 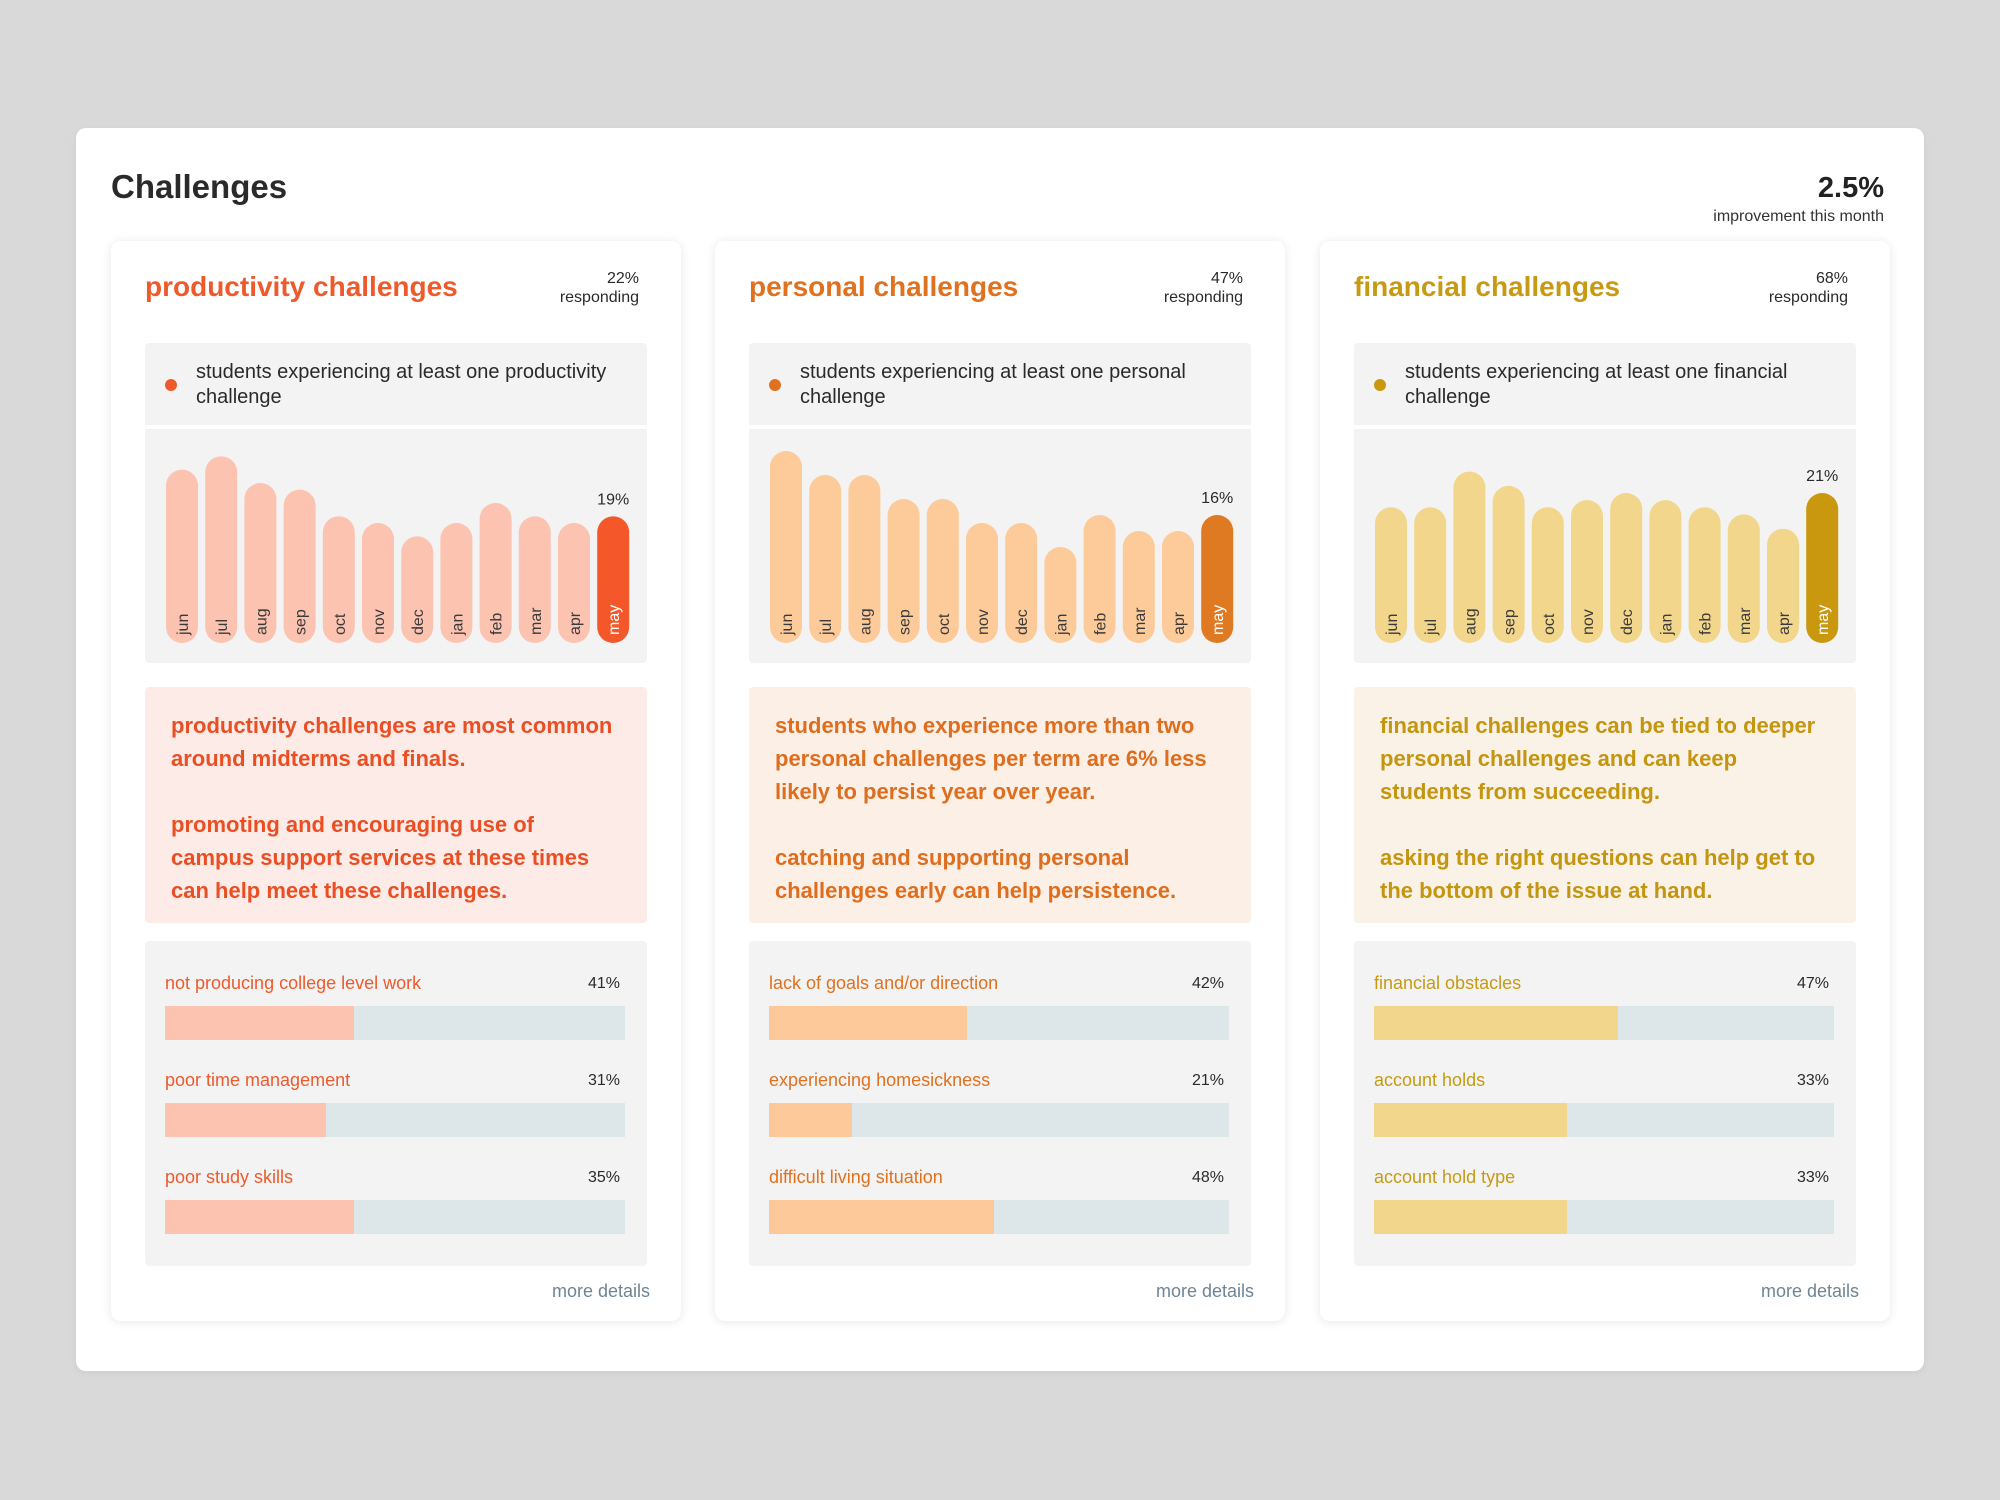 I want to click on month-label: aug, so click(x=261, y=621).